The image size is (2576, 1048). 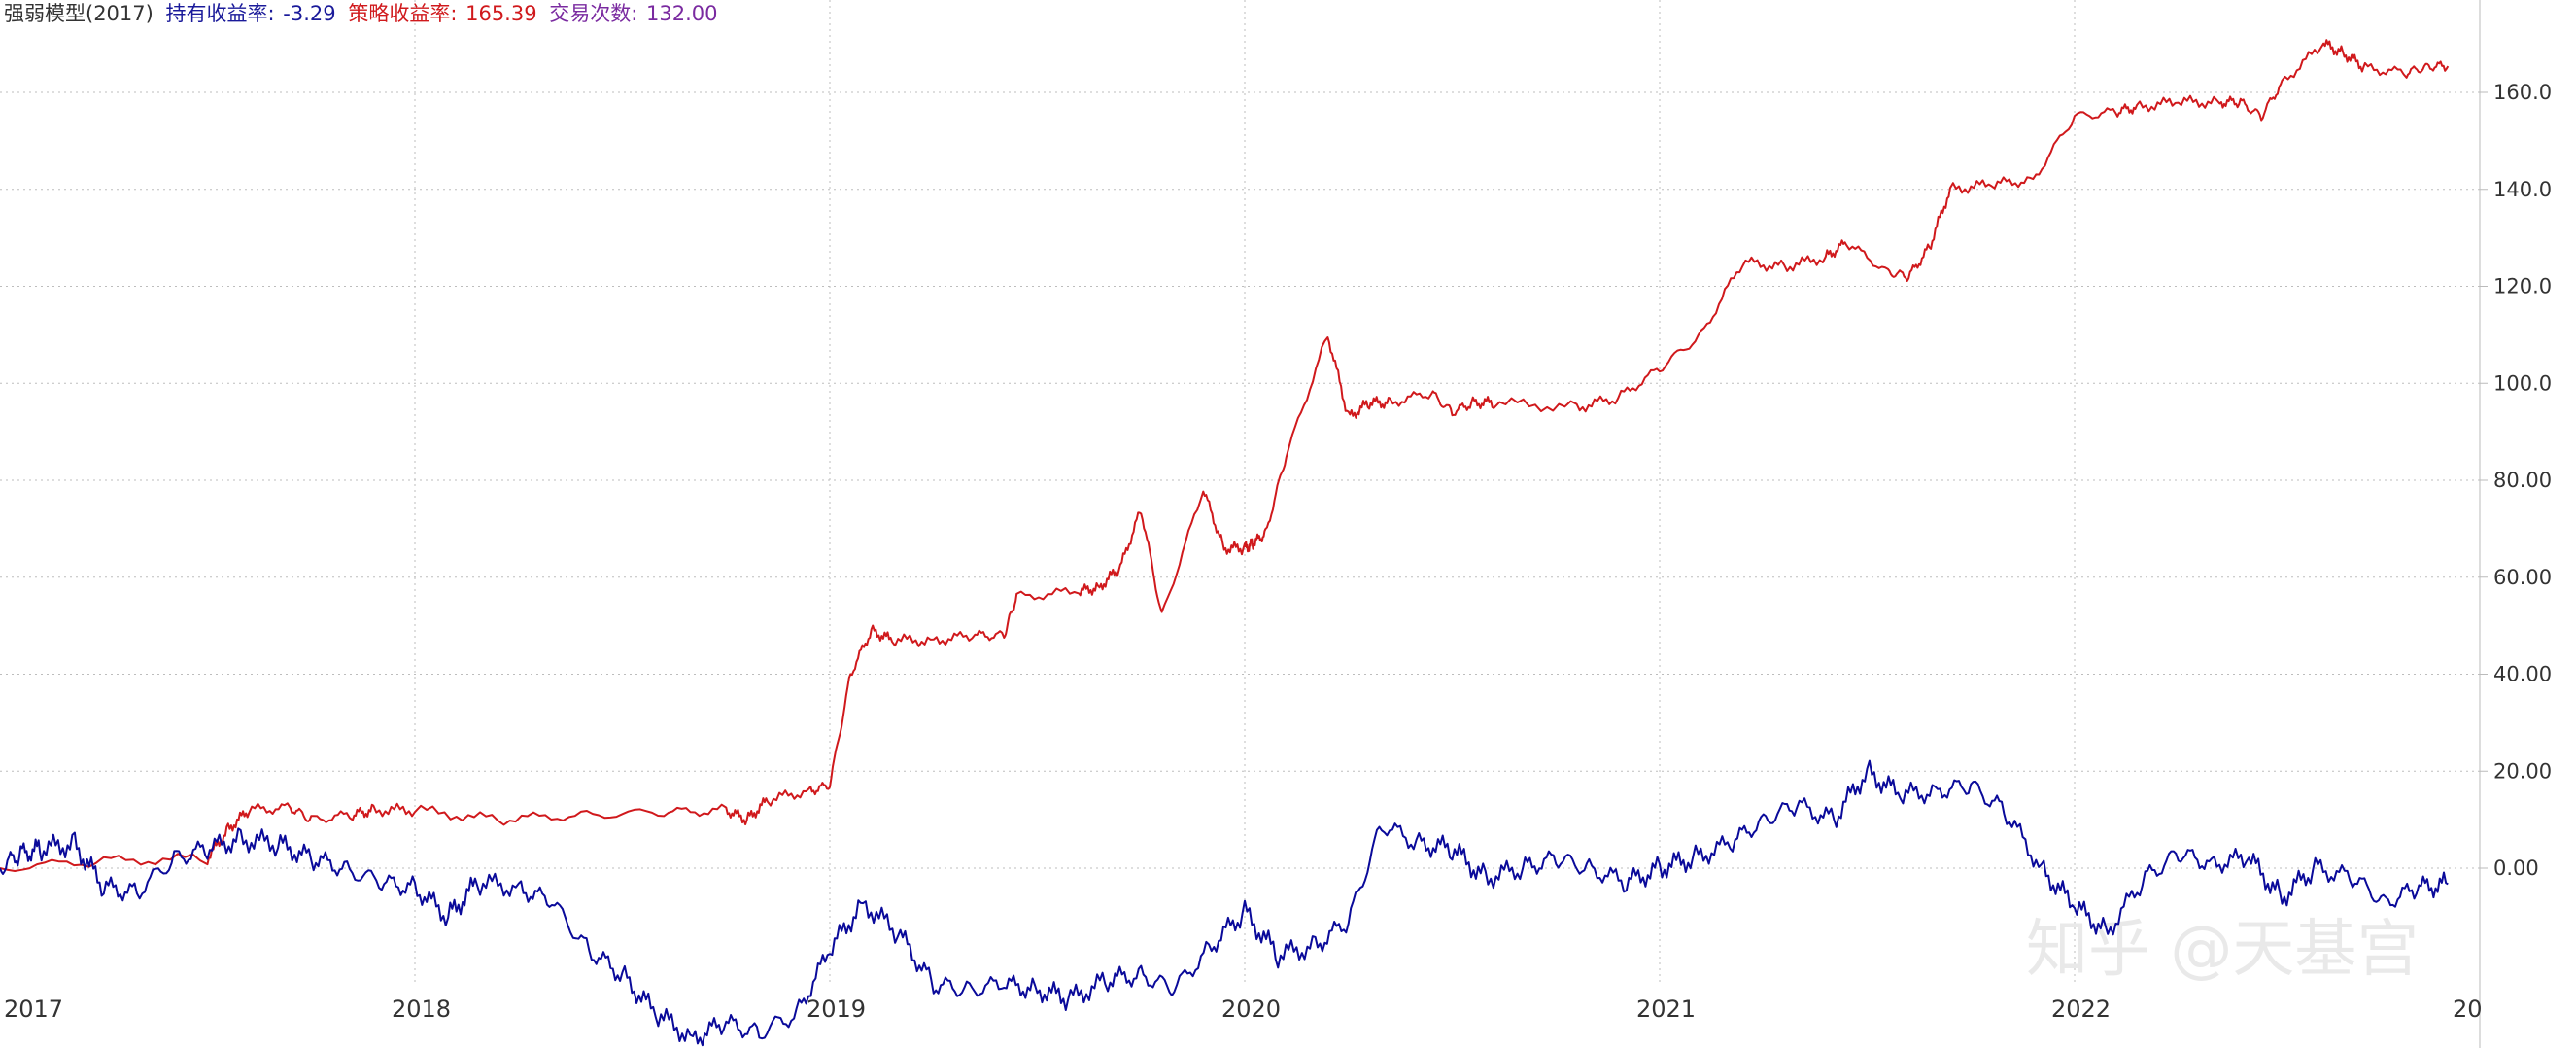 What do you see at coordinates (2522, 92) in the screenshot?
I see `y-tick-label: 160.0` at bounding box center [2522, 92].